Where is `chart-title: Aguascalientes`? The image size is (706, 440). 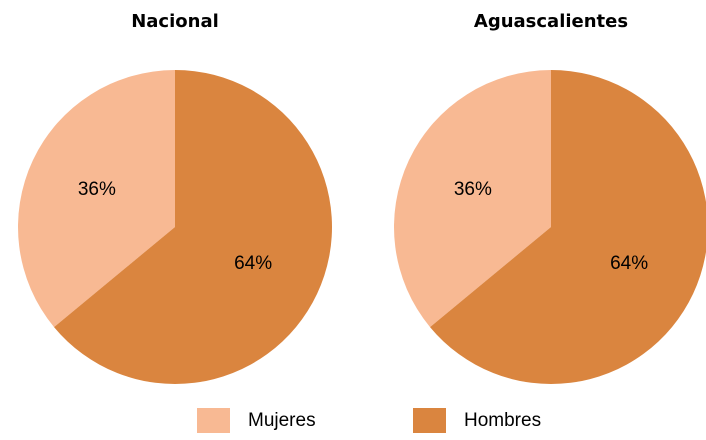 chart-title: Aguascalientes is located at coordinates (551, 21).